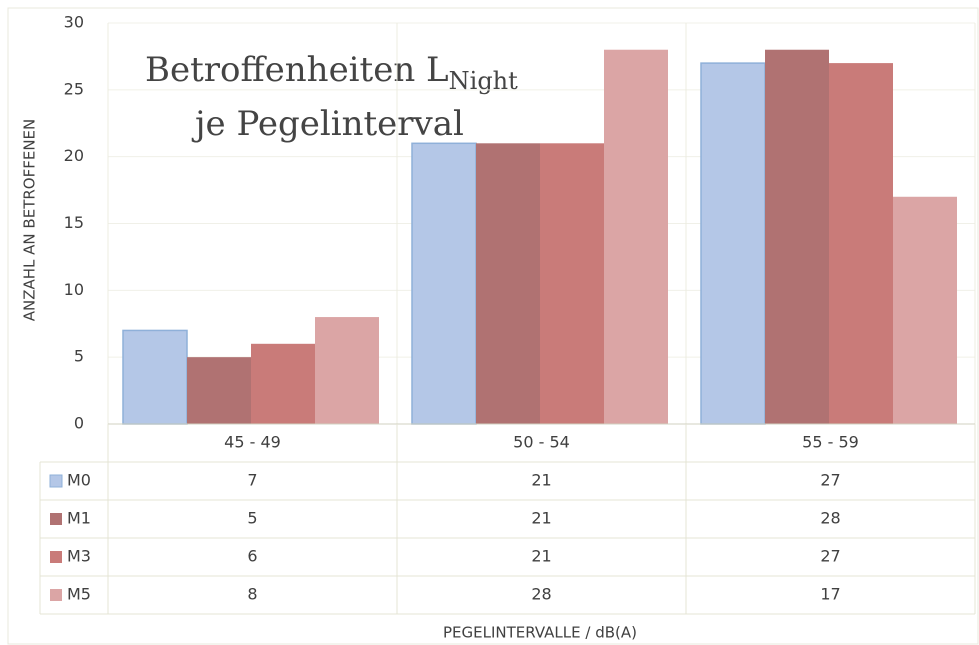 The width and height of the screenshot is (979, 645). What do you see at coordinates (79, 594) in the screenshot?
I see `legend-label: M5` at bounding box center [79, 594].